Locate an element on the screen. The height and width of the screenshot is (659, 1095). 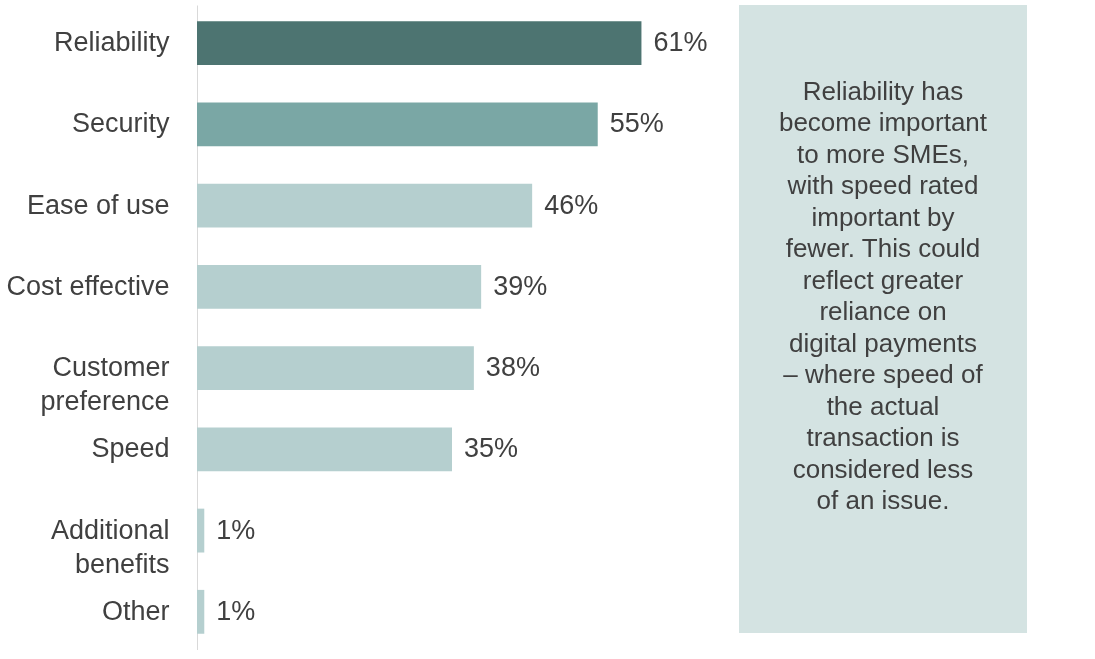
data-label: 46% is located at coordinates (571, 204).